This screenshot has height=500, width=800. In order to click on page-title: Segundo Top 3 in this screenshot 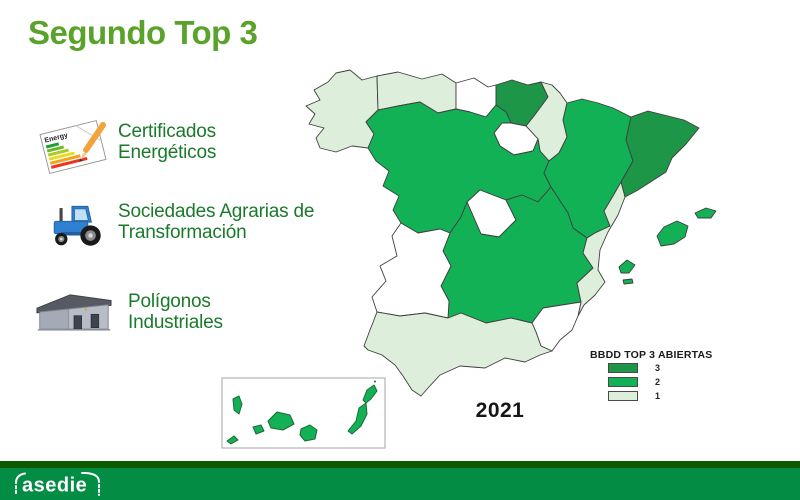, I will do `click(143, 32)`.